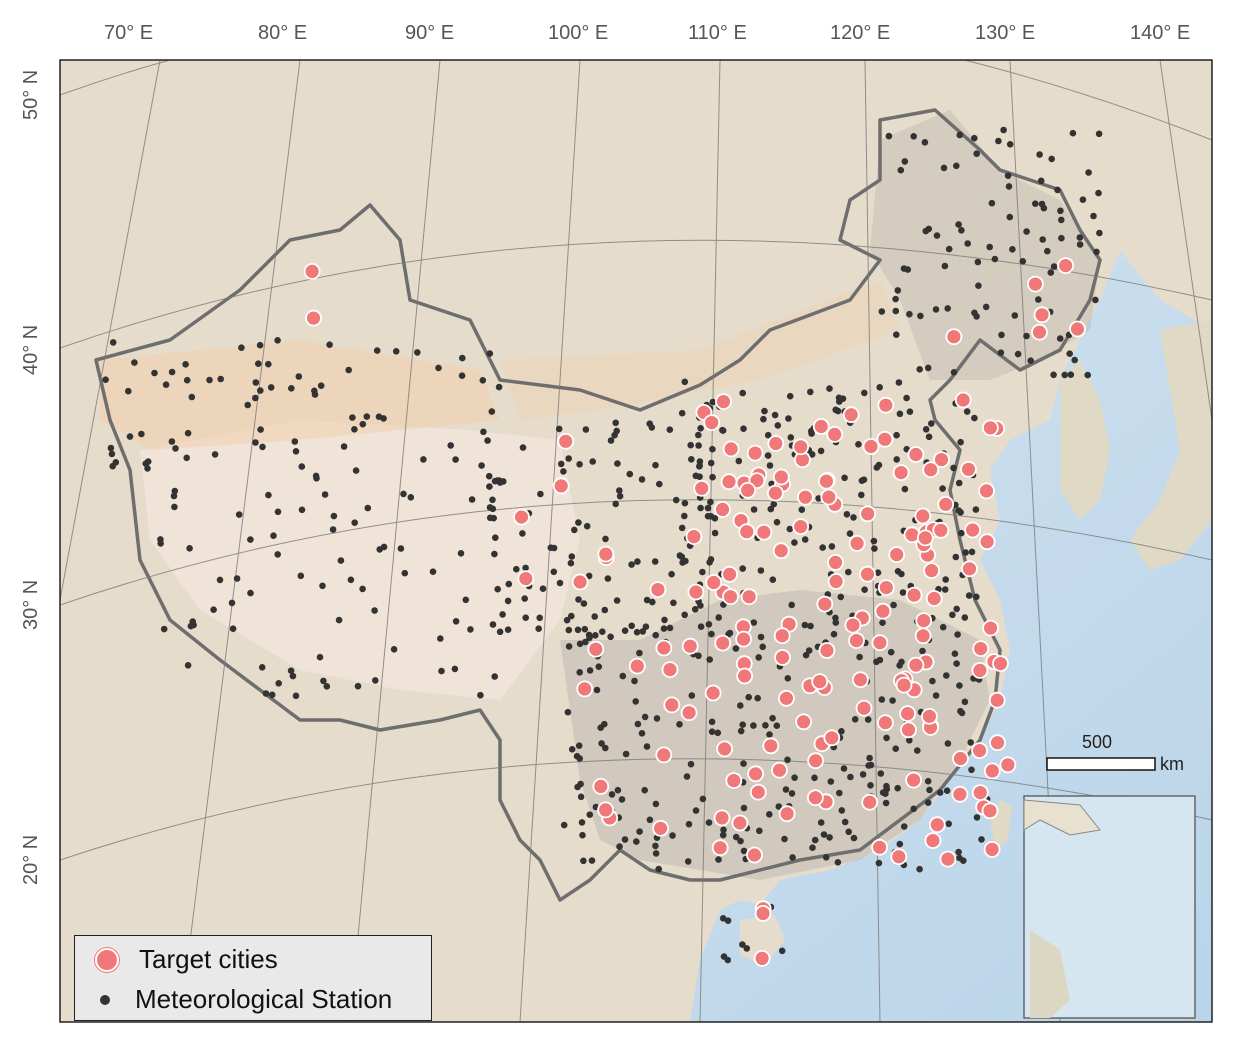 This screenshot has width=1240, height=1062. Describe the element at coordinates (1005, 33) in the screenshot. I see `lon-tick-label: 130° E` at that location.